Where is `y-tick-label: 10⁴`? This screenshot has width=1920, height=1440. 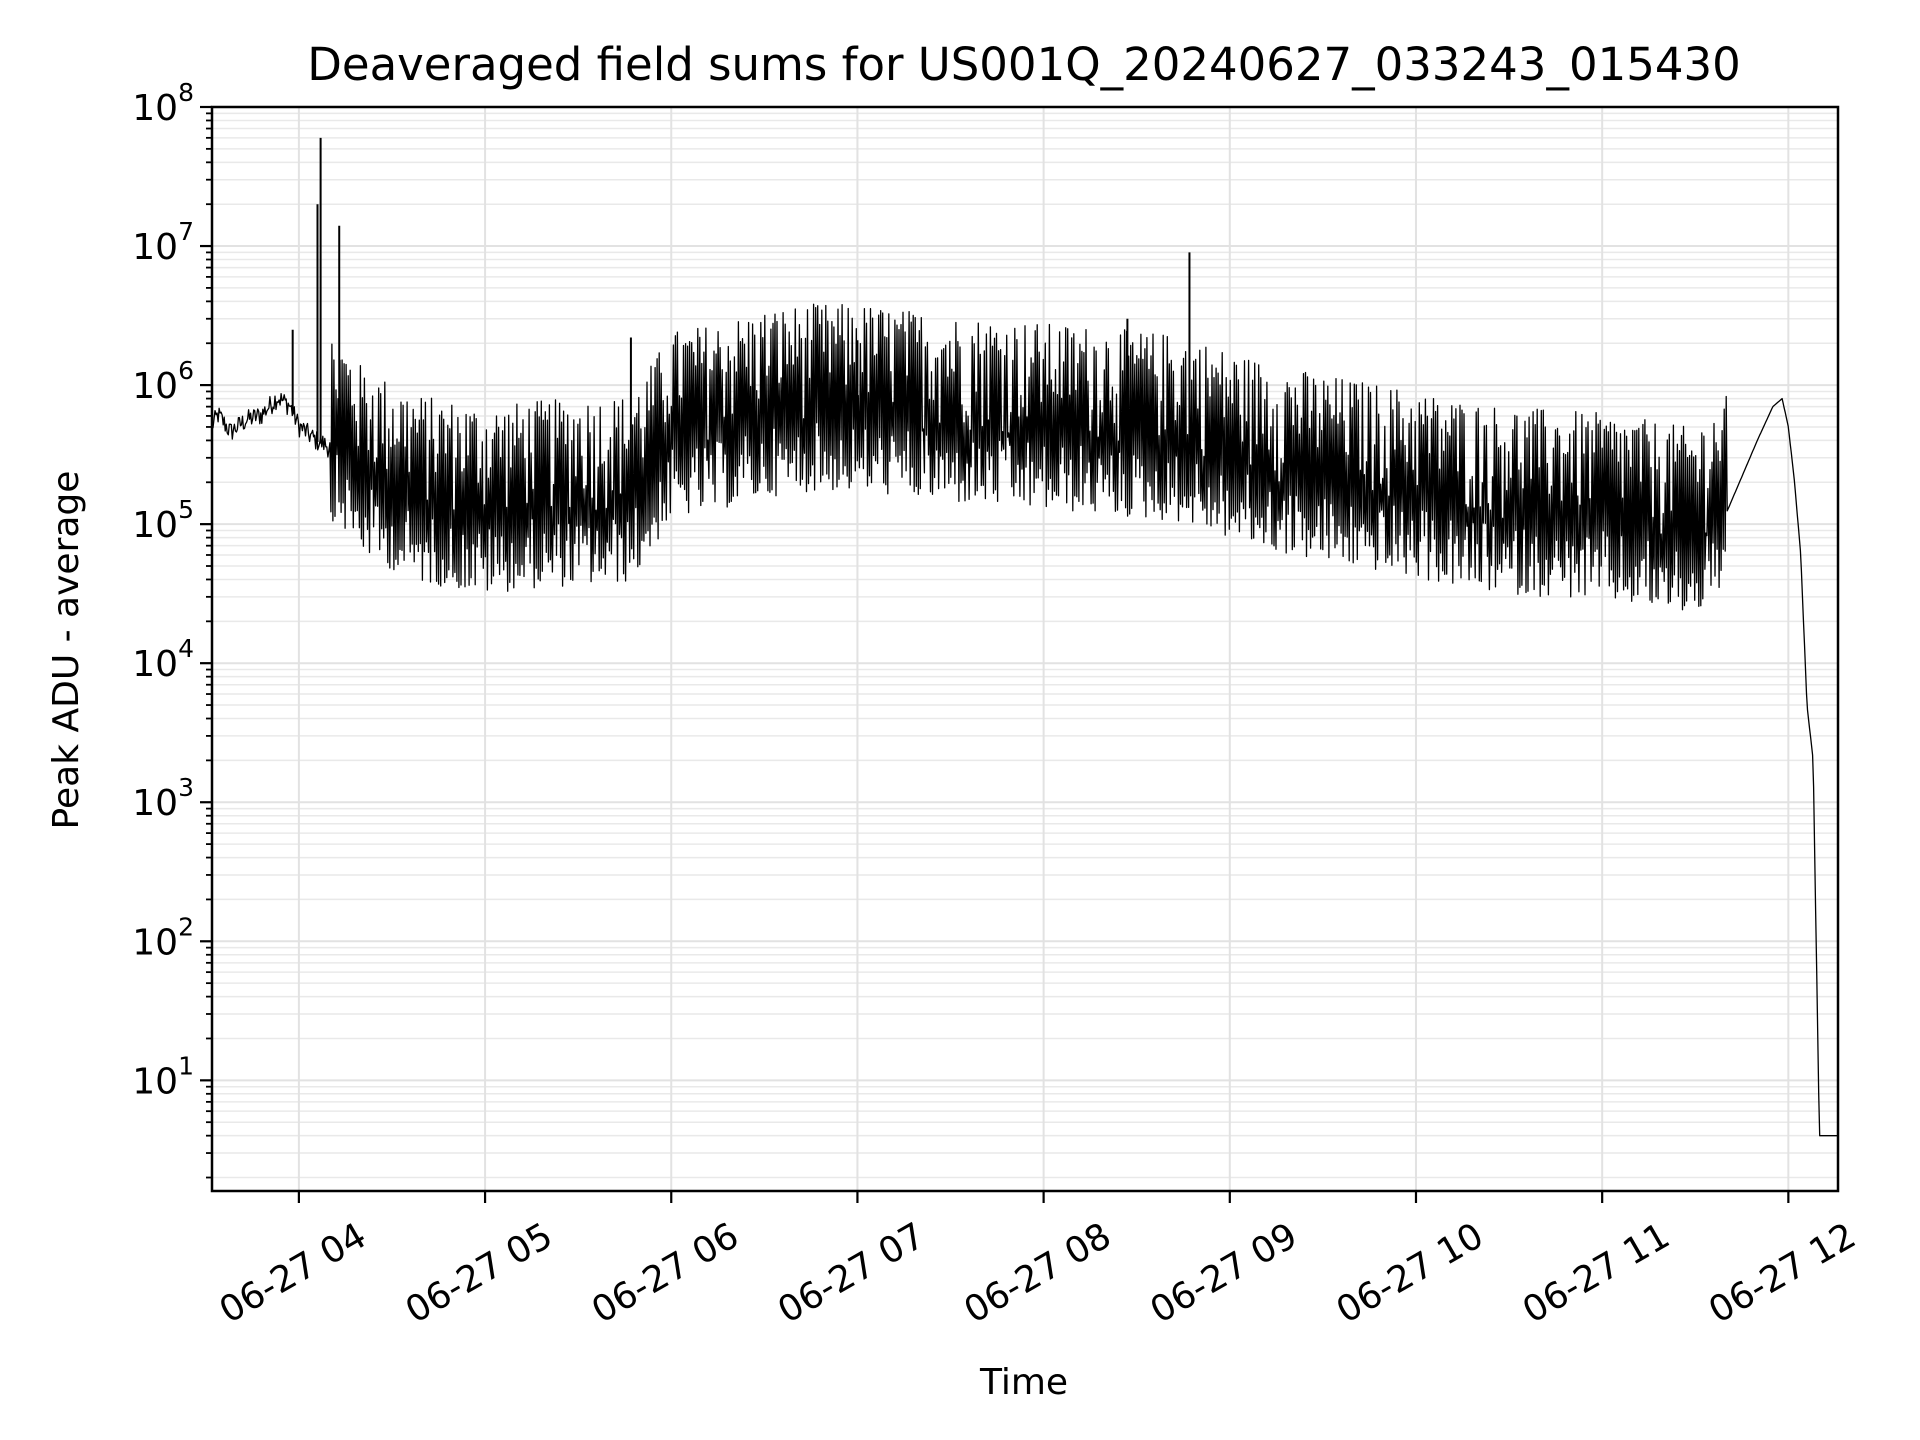
y-tick-label: 10⁴ is located at coordinates (163, 659).